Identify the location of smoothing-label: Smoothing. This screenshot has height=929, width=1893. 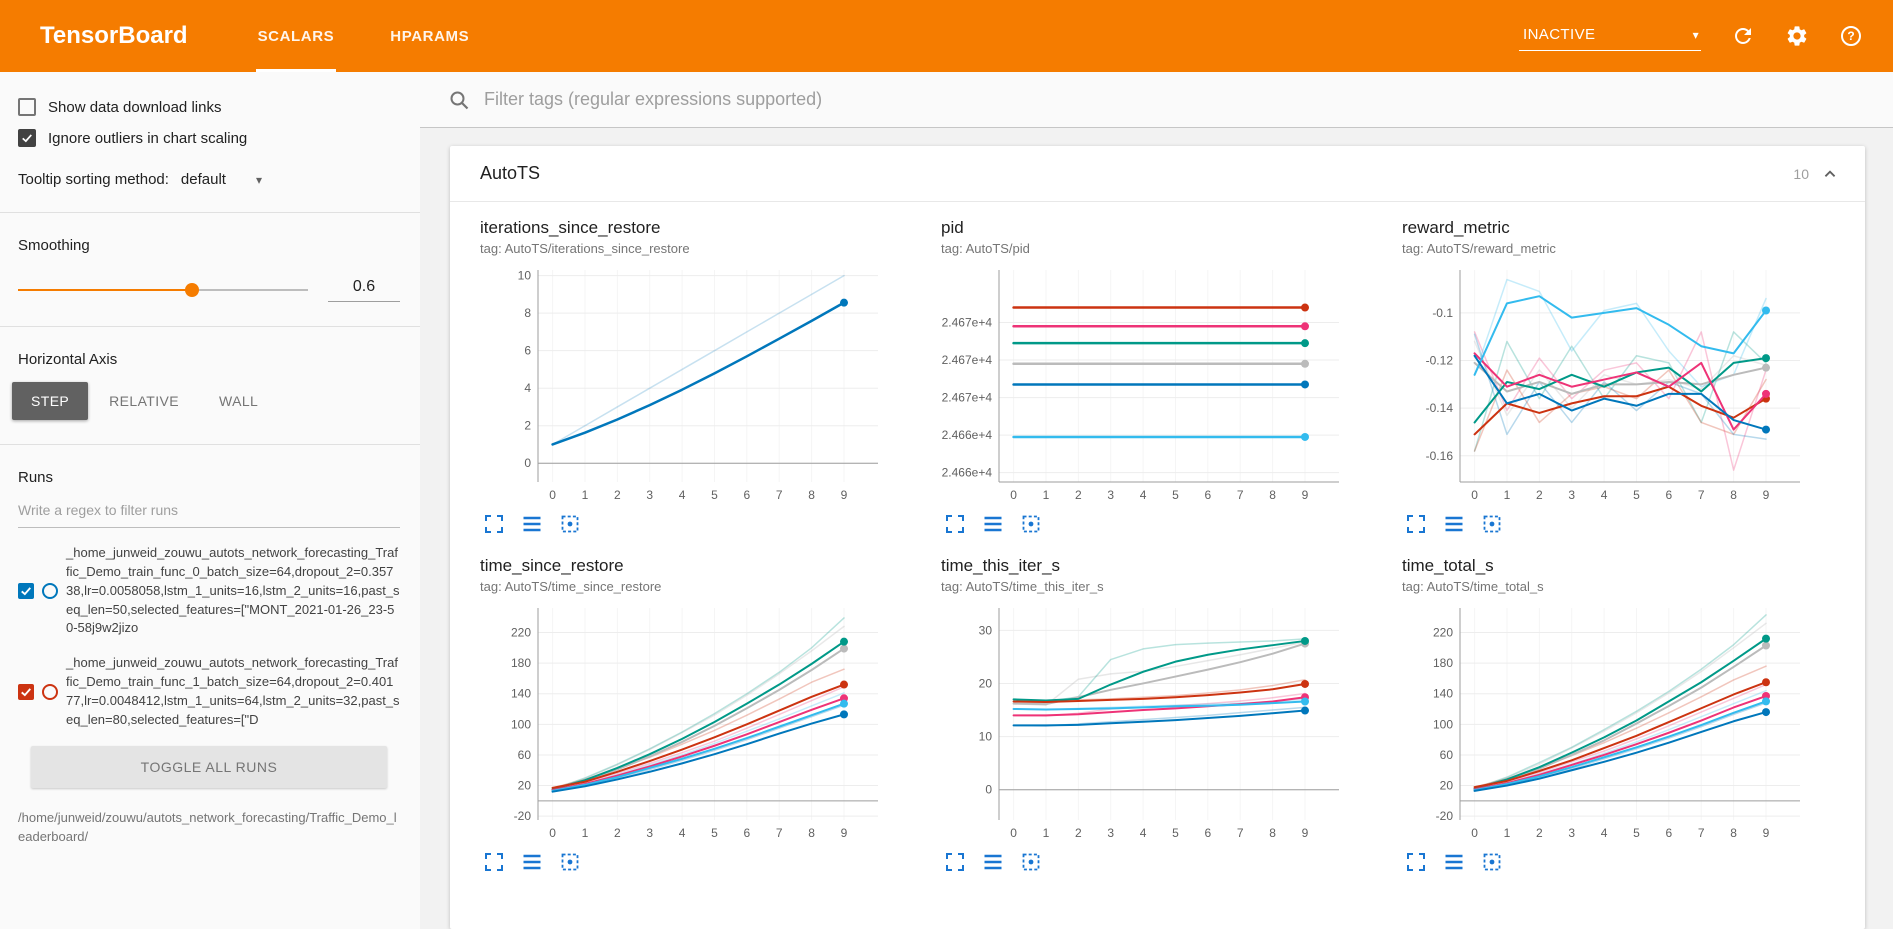
(54, 245).